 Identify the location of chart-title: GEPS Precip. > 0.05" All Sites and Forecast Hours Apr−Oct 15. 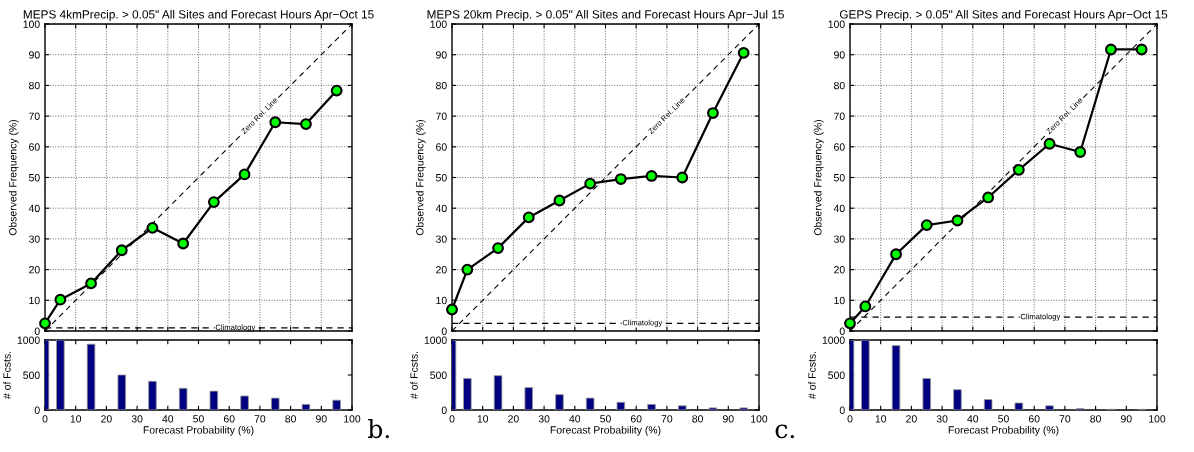
(1003, 15).